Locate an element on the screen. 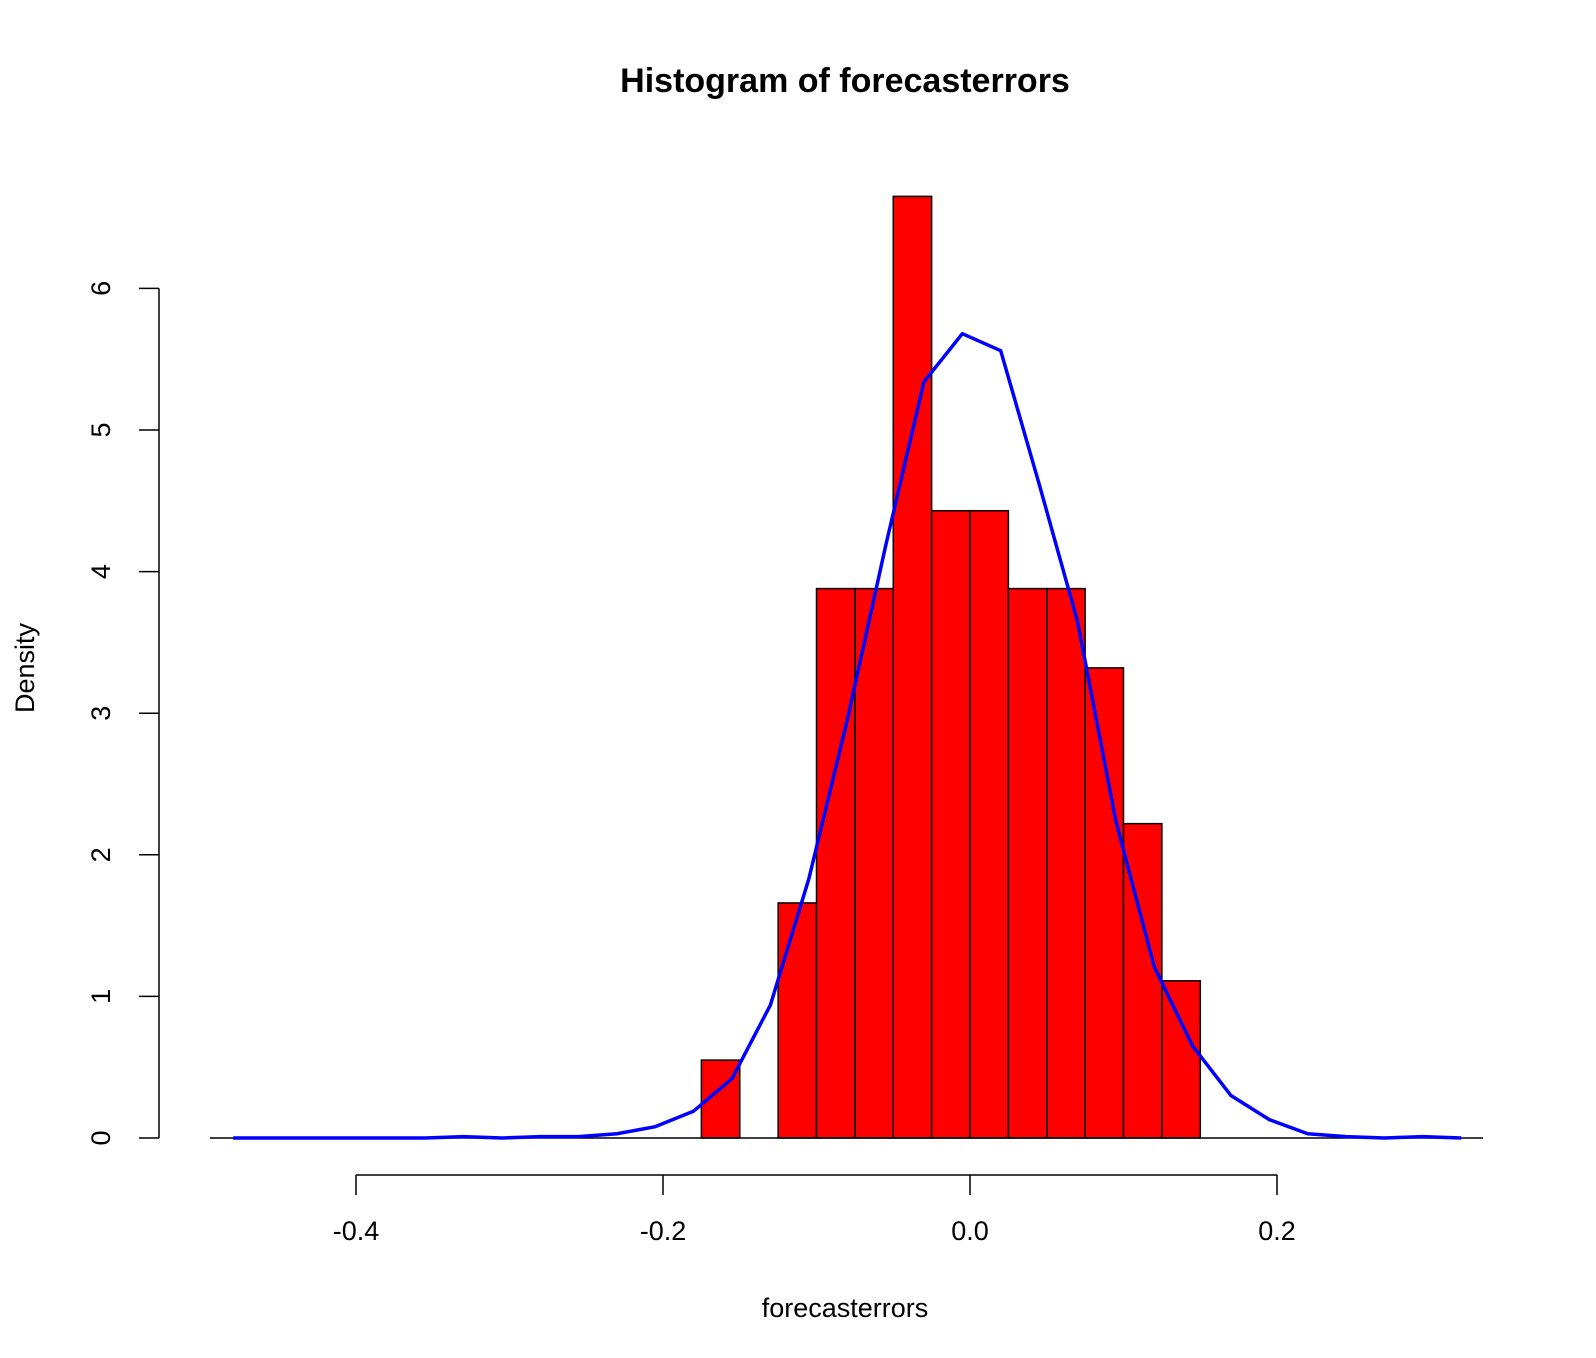 This screenshot has height=1358, width=1596. x-tick-label: -0.4 is located at coordinates (356, 1231).